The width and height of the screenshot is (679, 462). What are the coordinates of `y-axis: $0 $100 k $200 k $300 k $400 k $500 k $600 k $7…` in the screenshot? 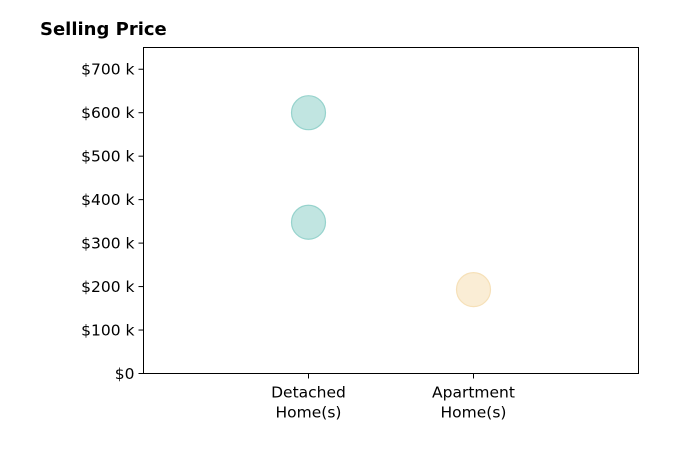 It's located at (112, 222).